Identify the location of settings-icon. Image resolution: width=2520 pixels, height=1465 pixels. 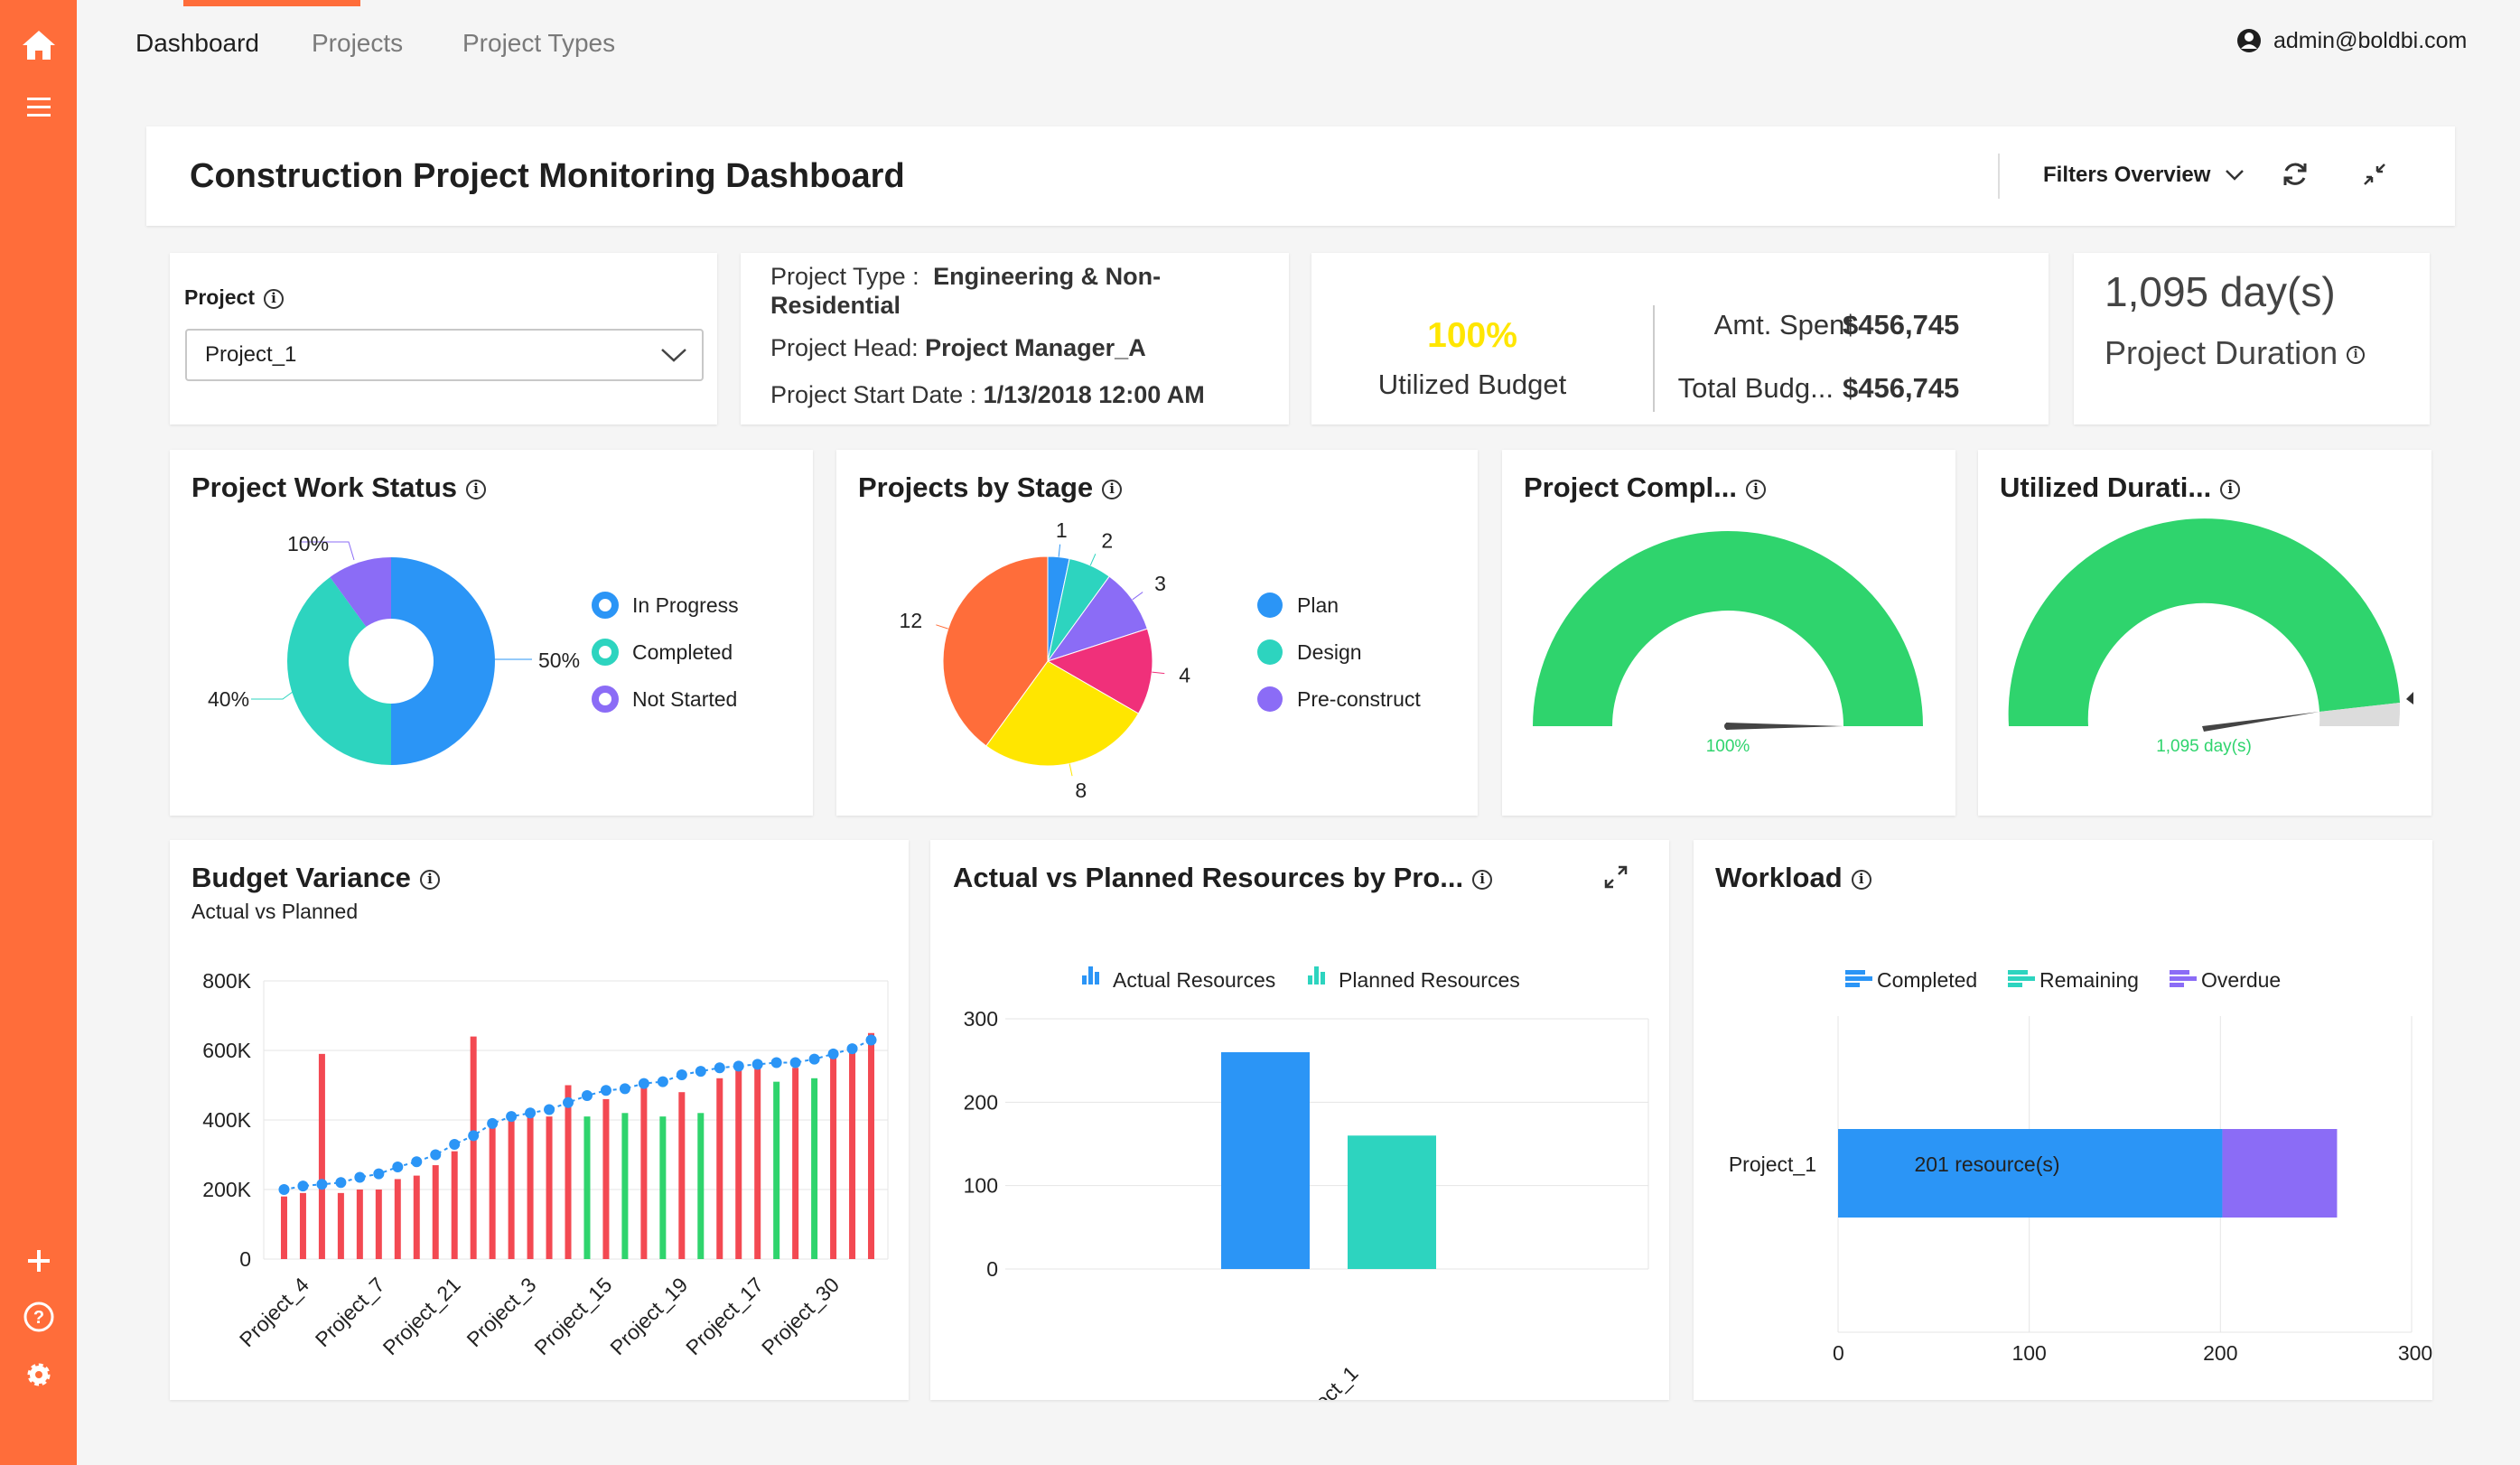
(38, 1375).